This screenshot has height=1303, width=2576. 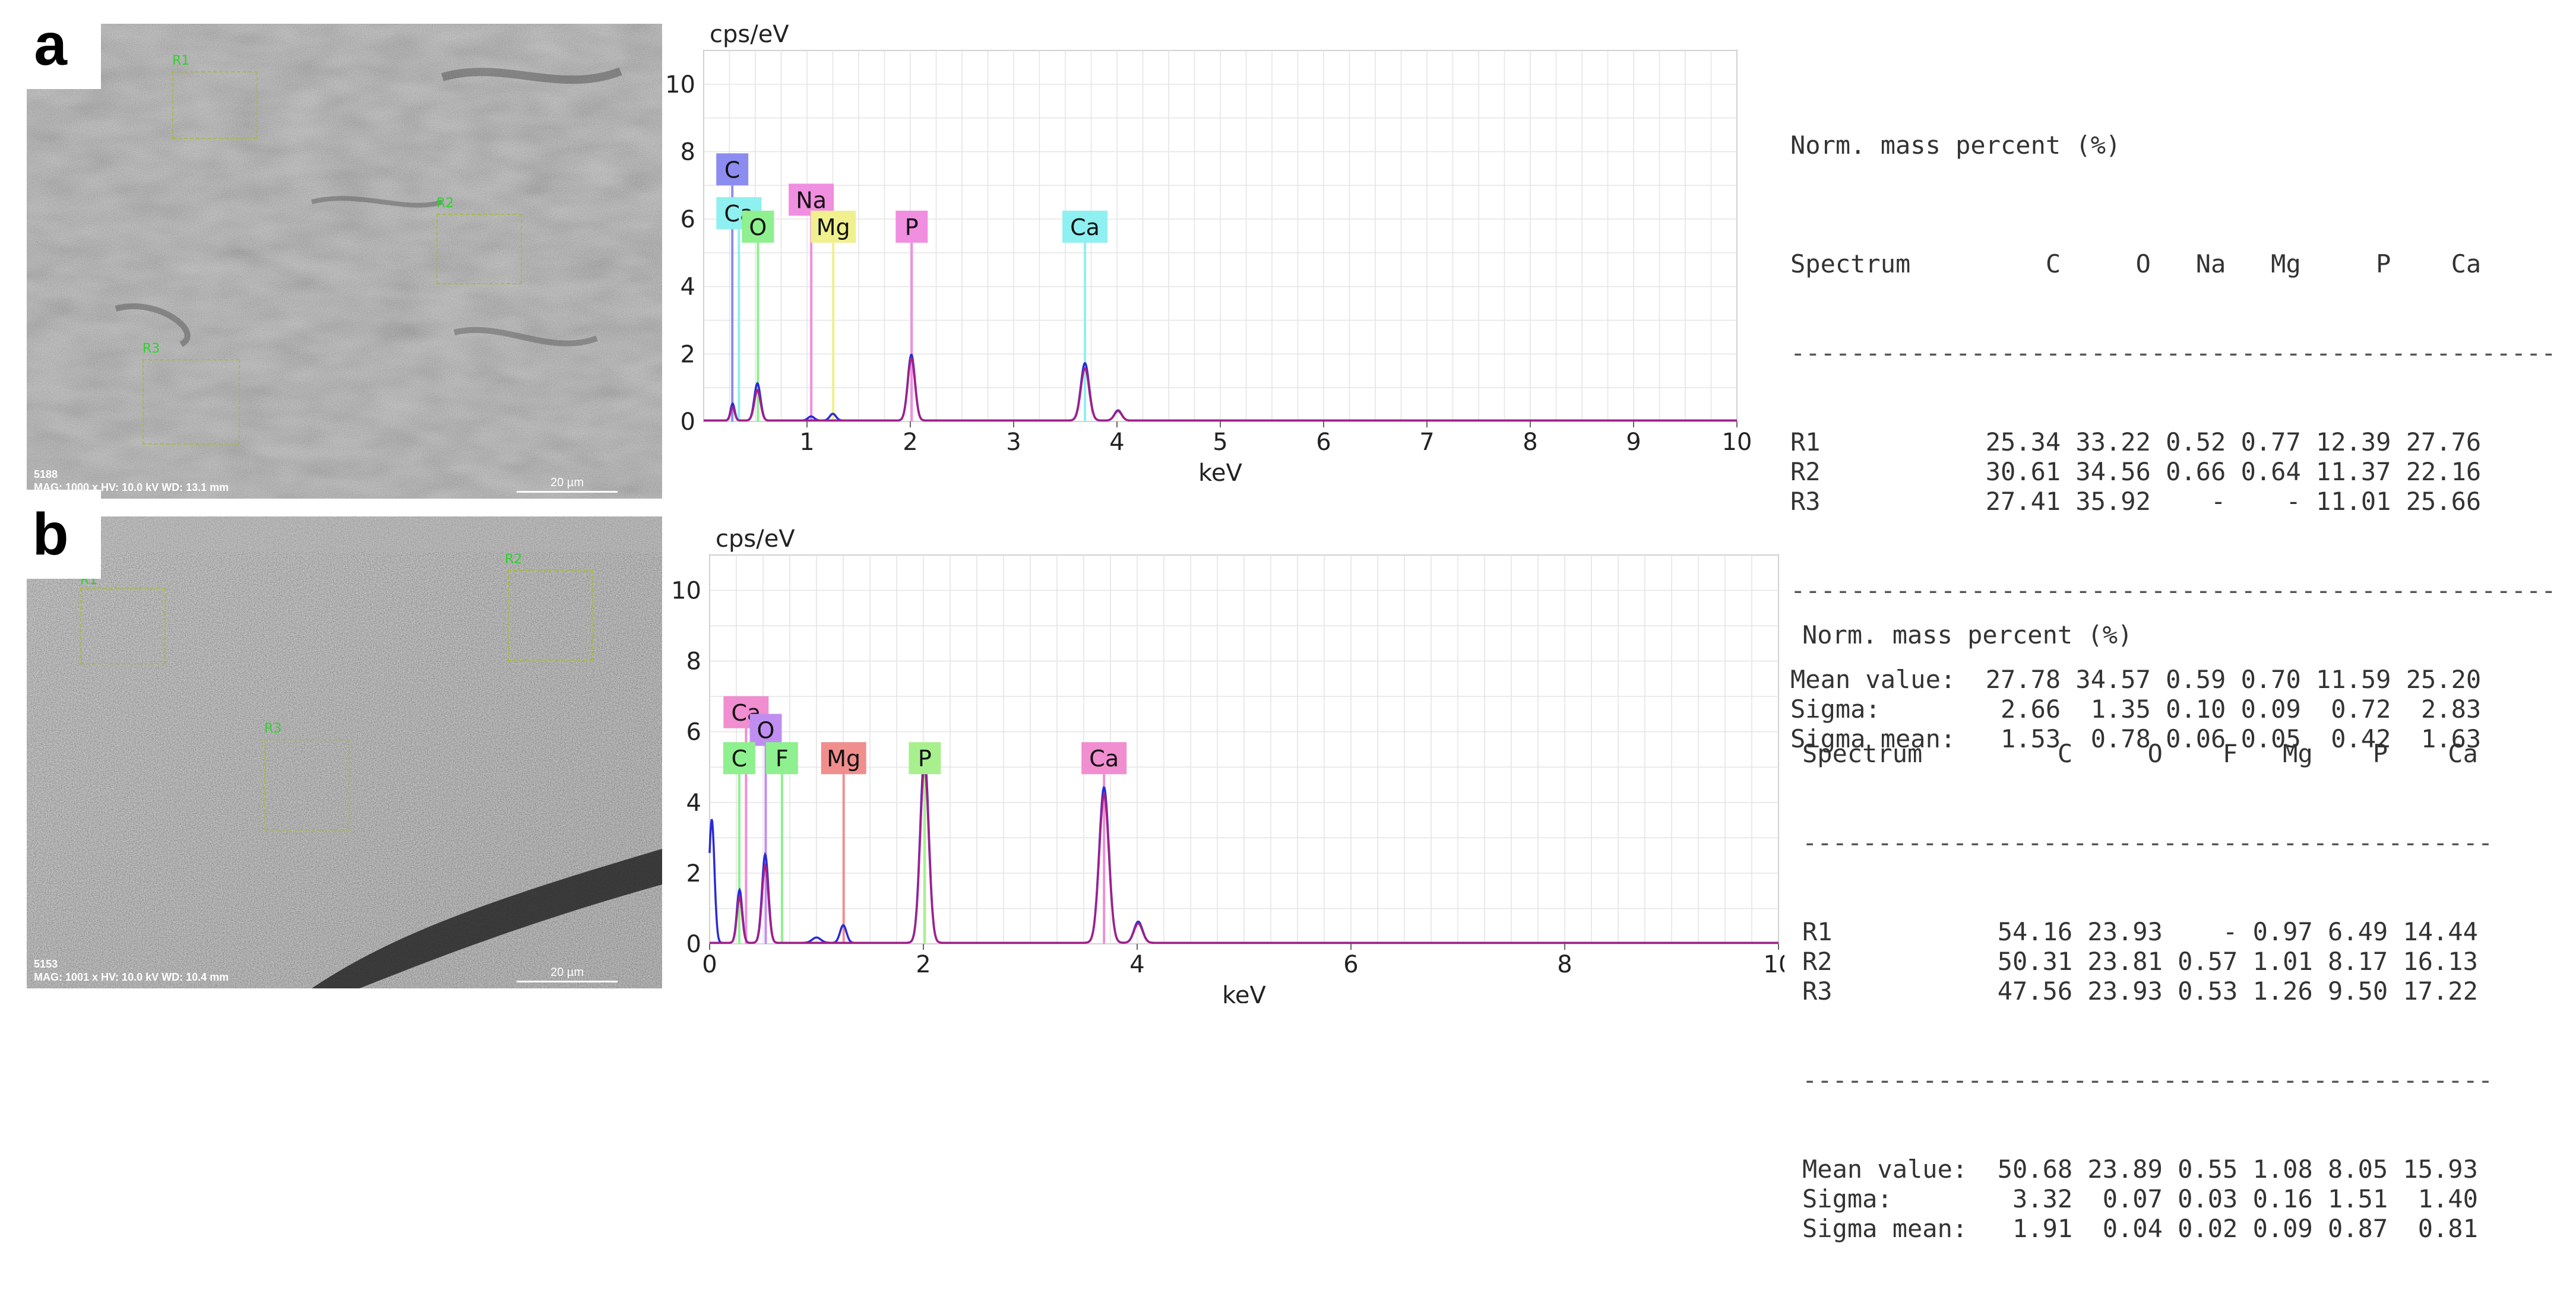 I want to click on element-label: Mg, so click(x=843, y=758).